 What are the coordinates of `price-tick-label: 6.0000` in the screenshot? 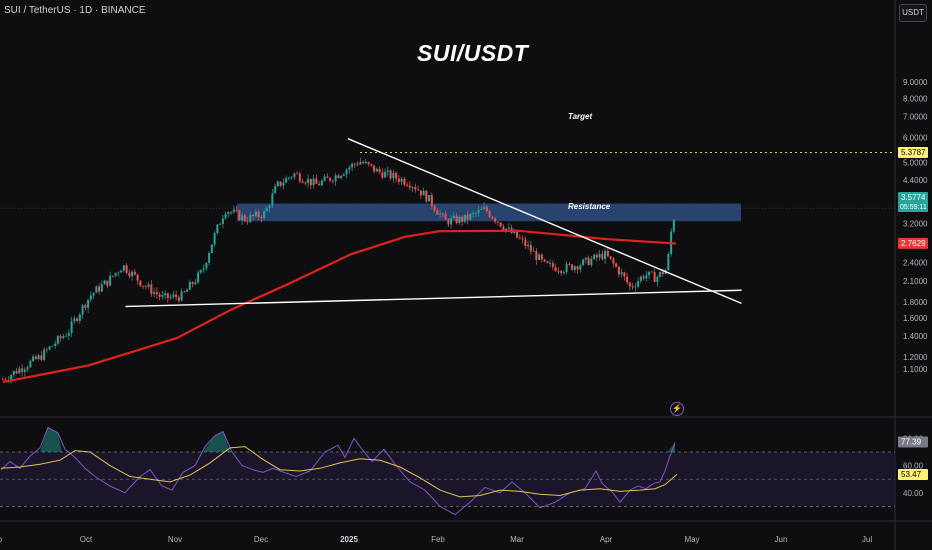 It's located at (915, 138).